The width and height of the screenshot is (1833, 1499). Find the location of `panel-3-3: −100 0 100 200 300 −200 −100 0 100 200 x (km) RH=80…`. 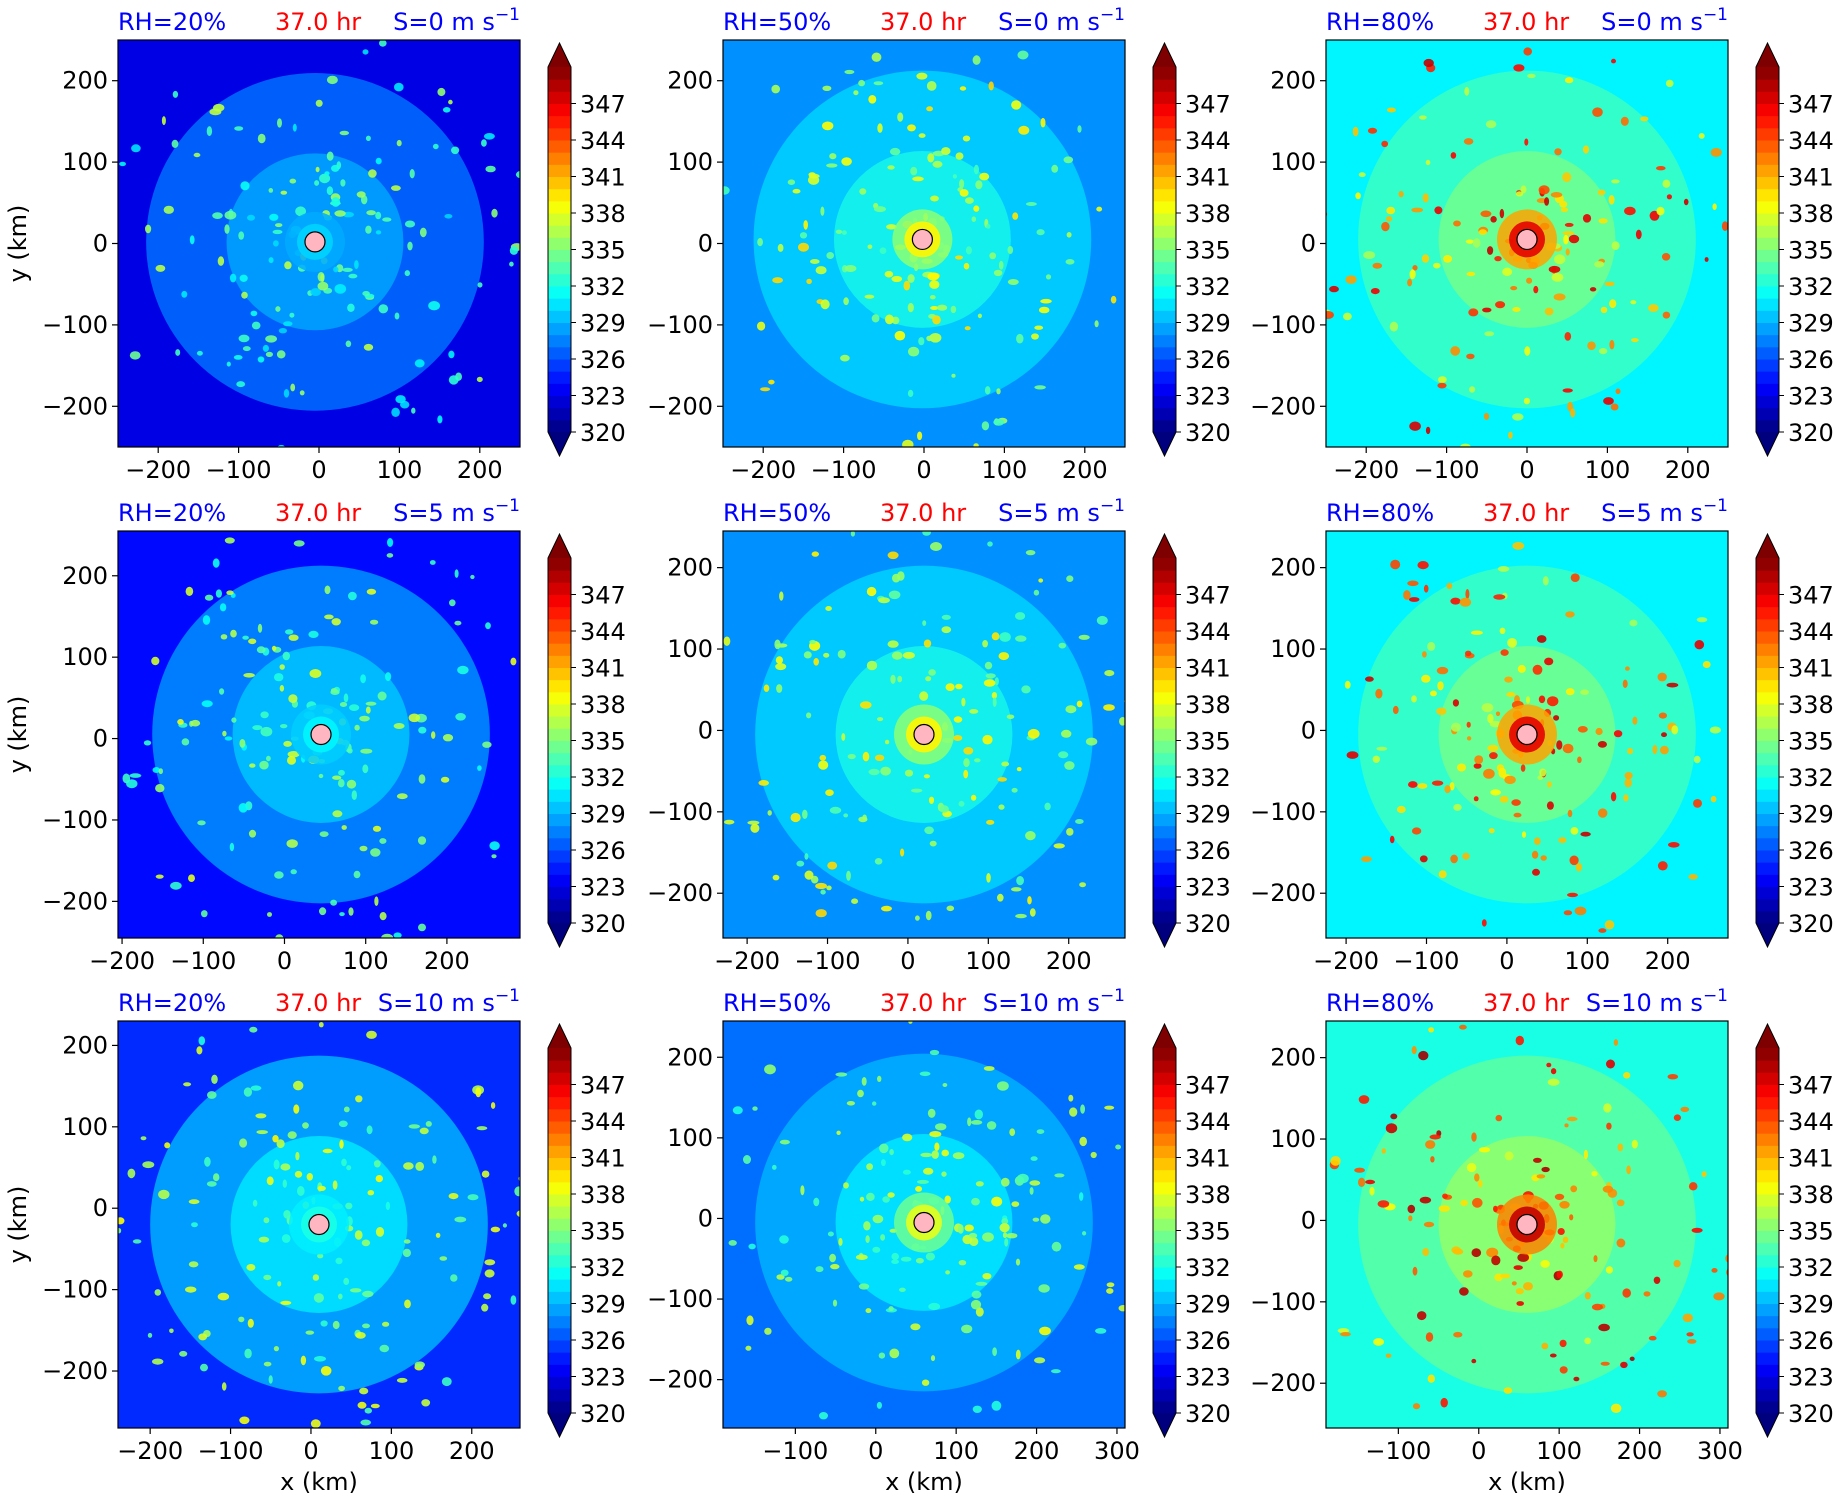

panel-3-3: −100 0 100 200 300 −200 −100 0 100 200 x (km) RH=80… is located at coordinates (1541, 1241).